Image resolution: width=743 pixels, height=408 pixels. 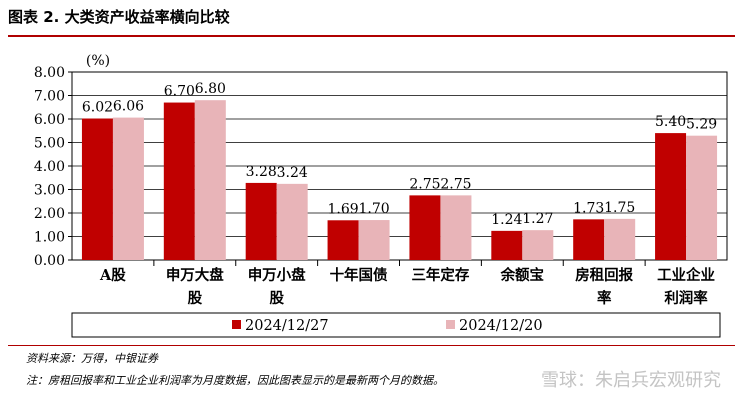 I want to click on data-label: 1.75, so click(x=619, y=208).